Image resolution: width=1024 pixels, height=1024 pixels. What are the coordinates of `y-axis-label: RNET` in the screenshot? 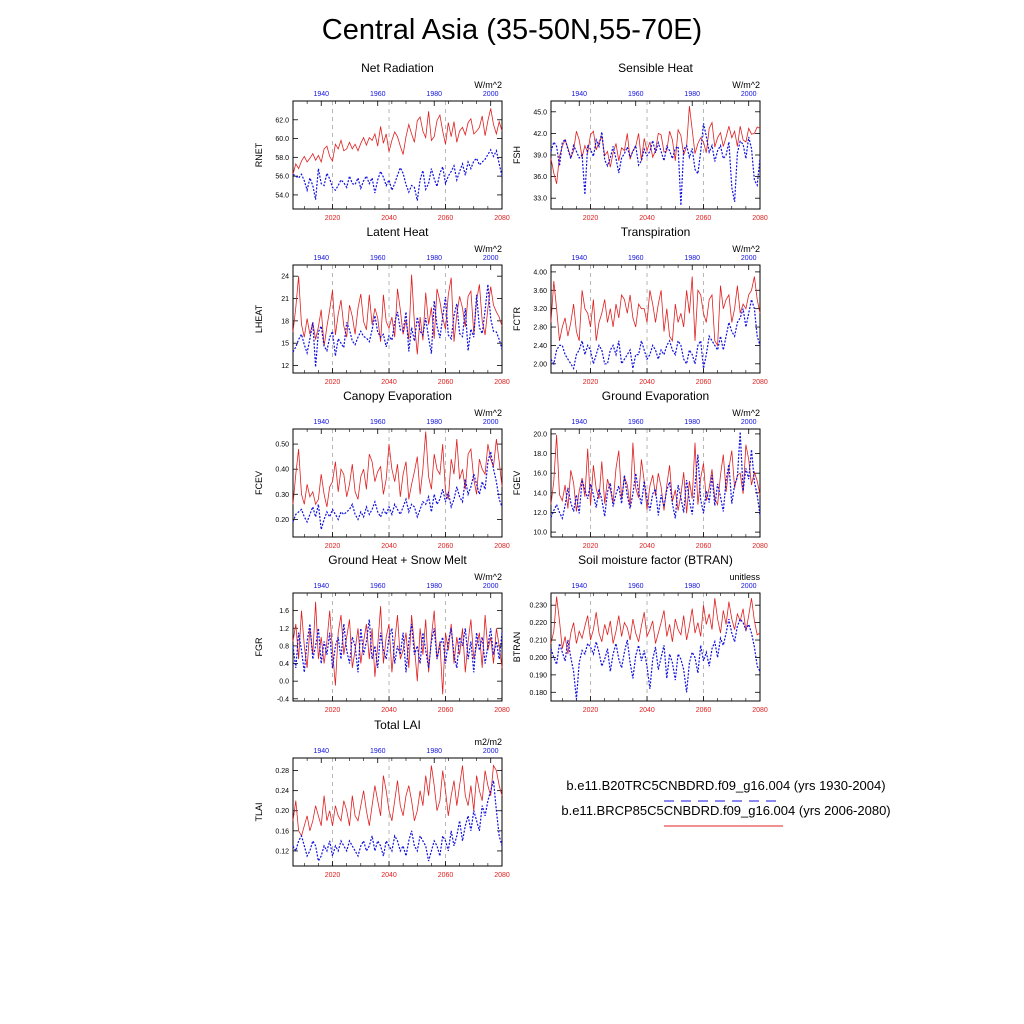 It's located at (259, 154).